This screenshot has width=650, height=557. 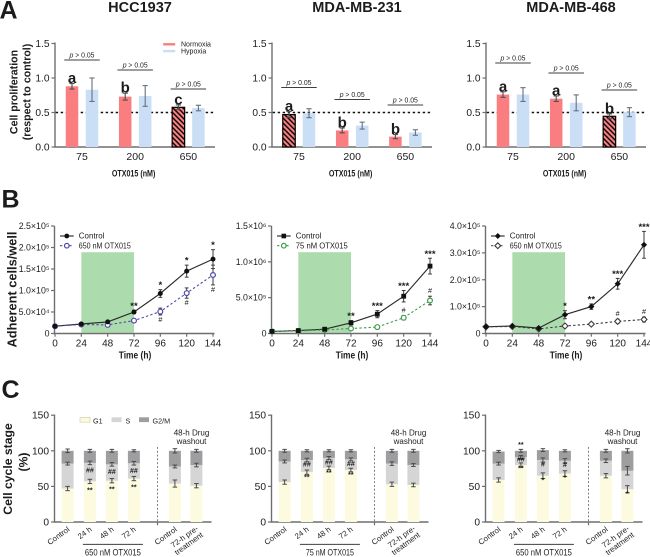 I want to click on svg-text: 75, so click(x=513, y=157).